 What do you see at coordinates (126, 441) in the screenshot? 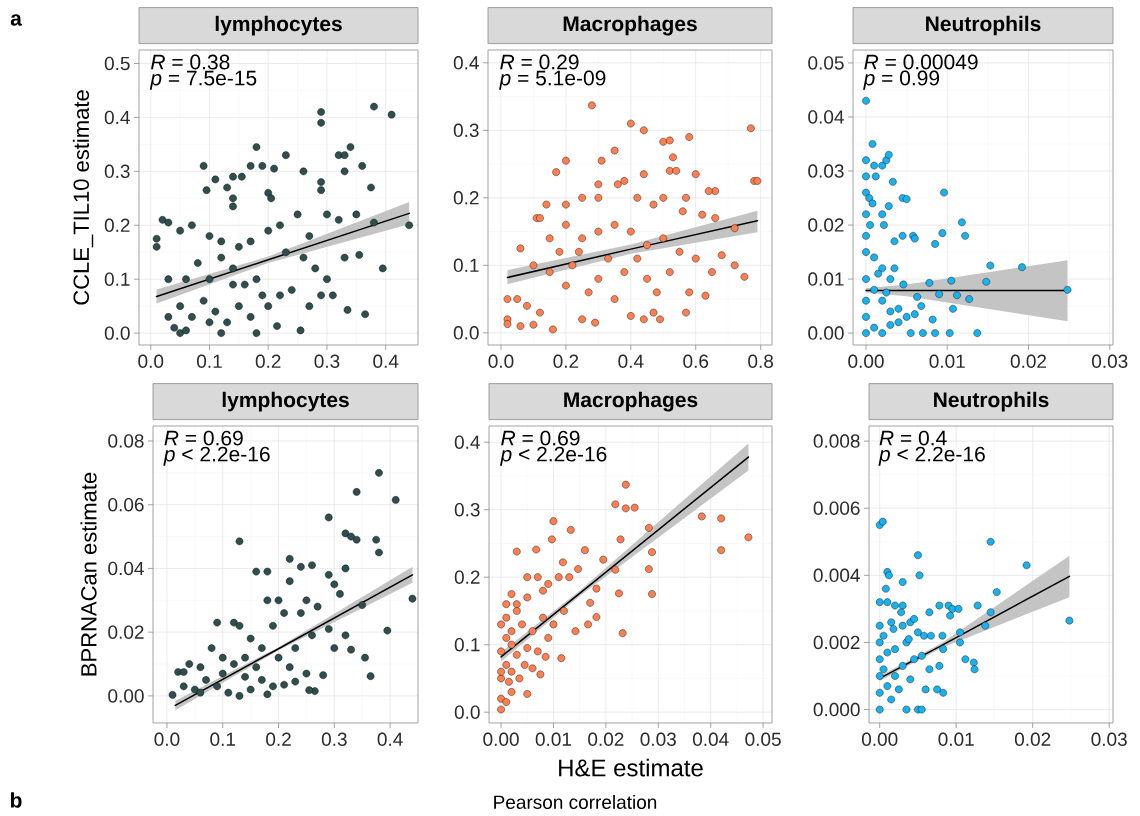
I see `y-tick-label: 0.08` at bounding box center [126, 441].